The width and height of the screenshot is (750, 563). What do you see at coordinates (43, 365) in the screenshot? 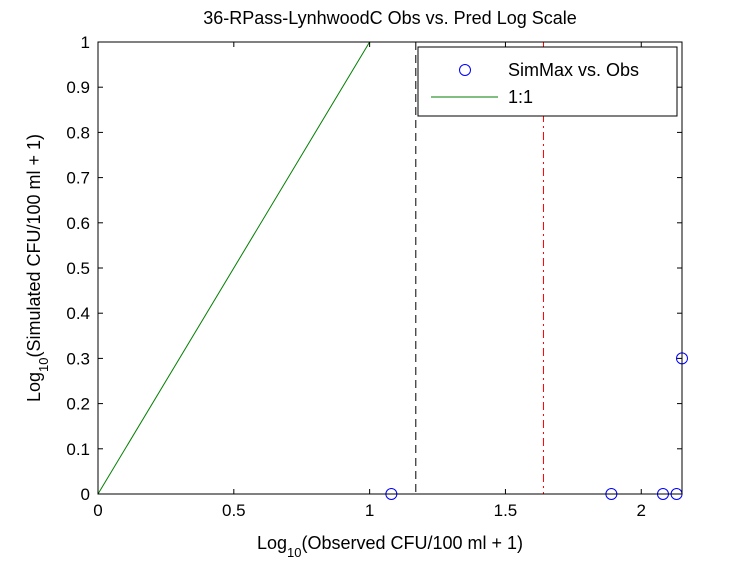
I see `y-axis-title-subscript: 10` at bounding box center [43, 365].